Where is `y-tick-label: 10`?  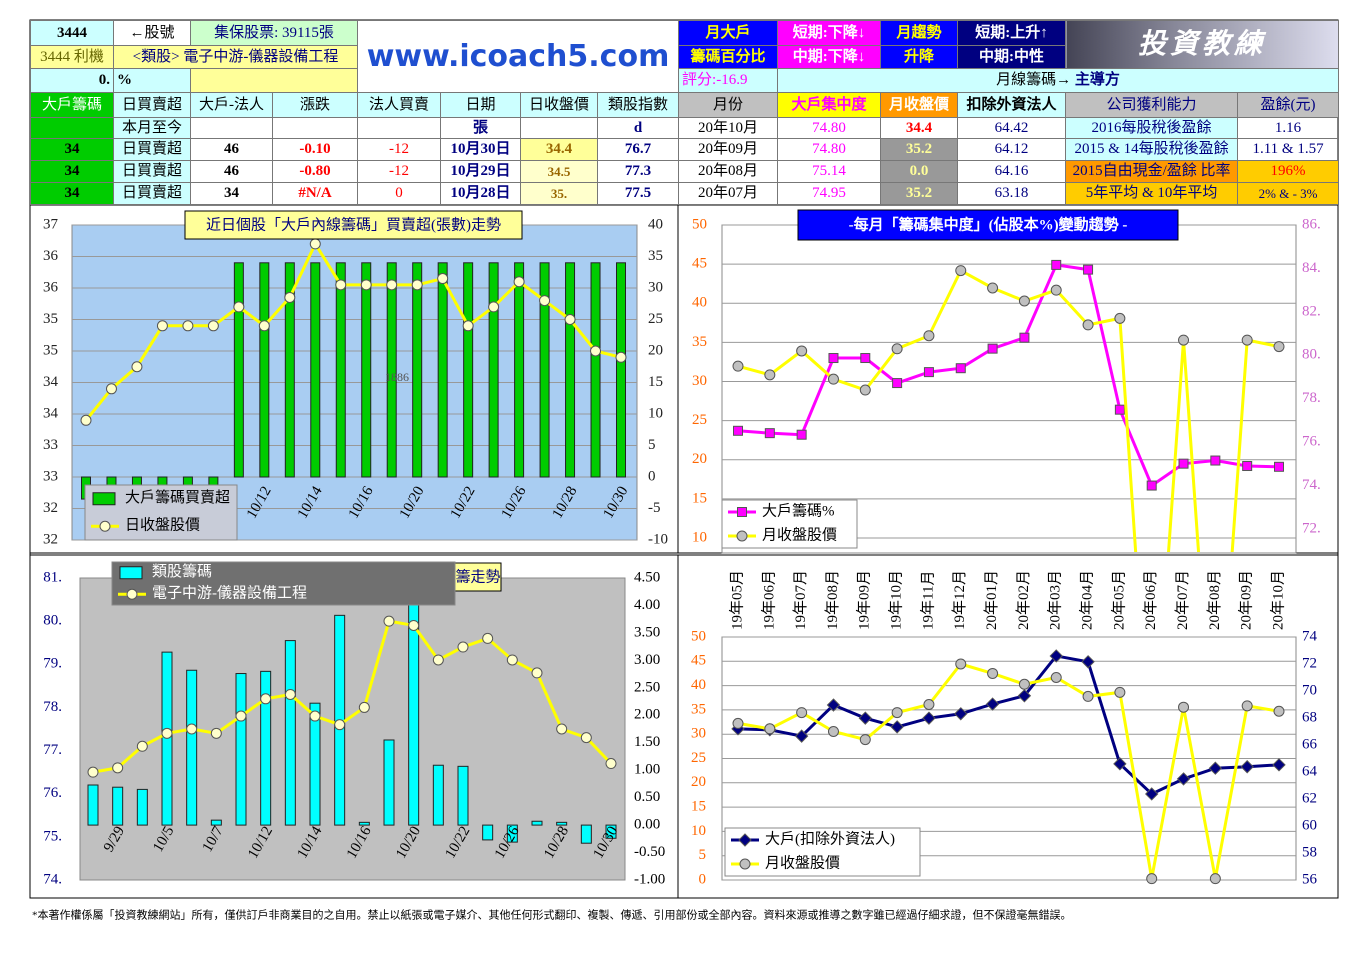
y-tick-label: 10 is located at coordinates (699, 537).